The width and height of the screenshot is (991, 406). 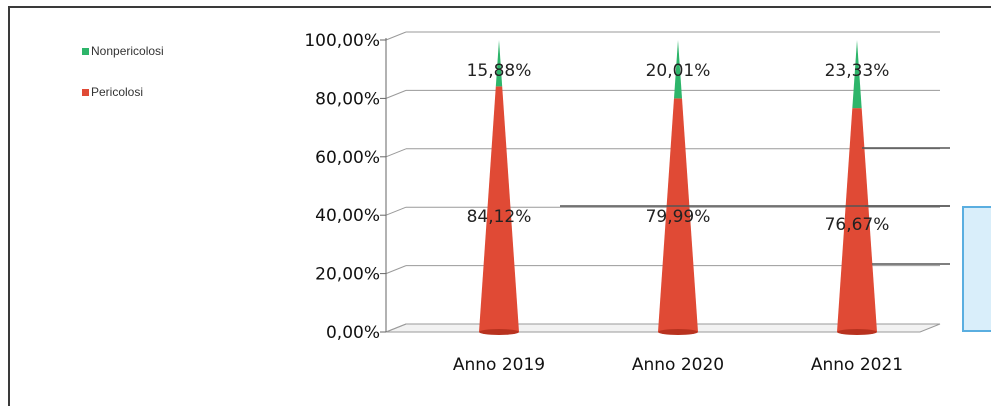 What do you see at coordinates (342, 41) in the screenshot?
I see `y-tick-label: 100,00%` at bounding box center [342, 41].